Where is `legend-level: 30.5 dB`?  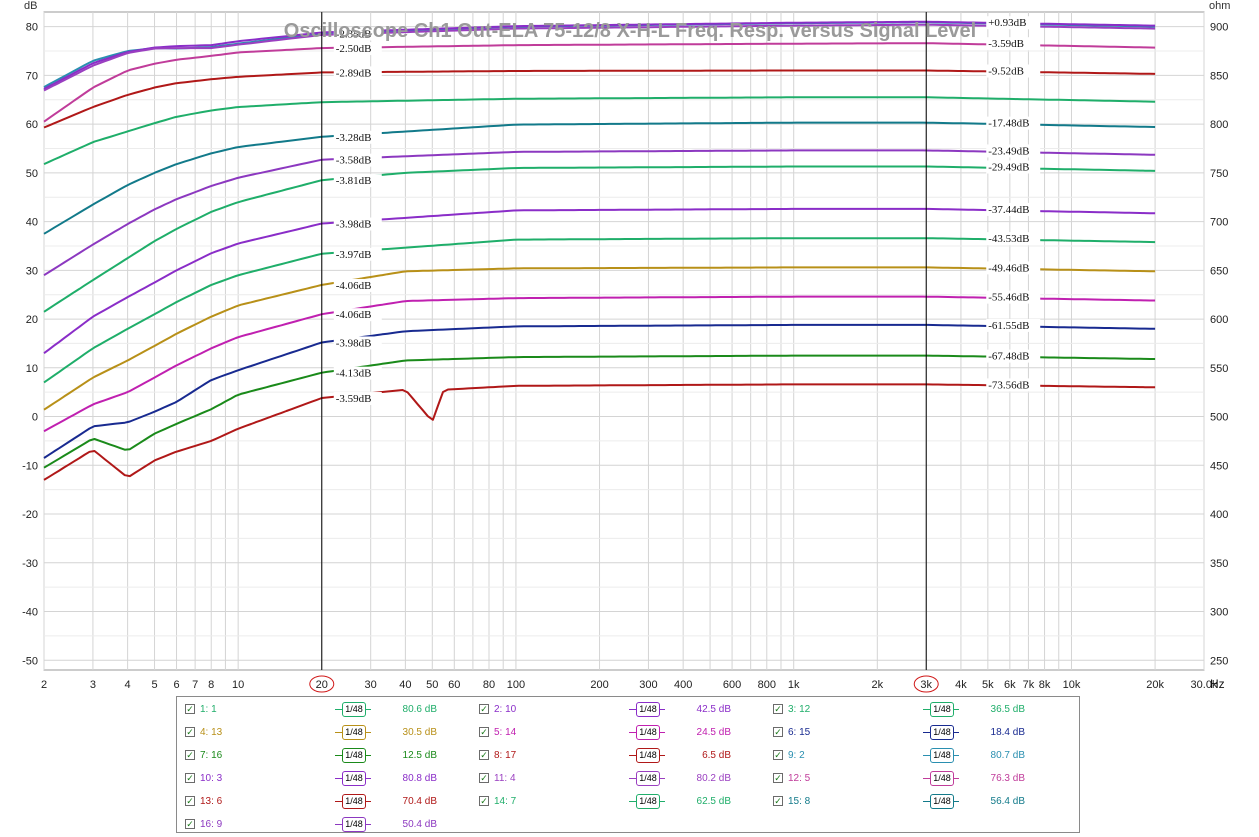
legend-level: 30.5 dB is located at coordinates (419, 732).